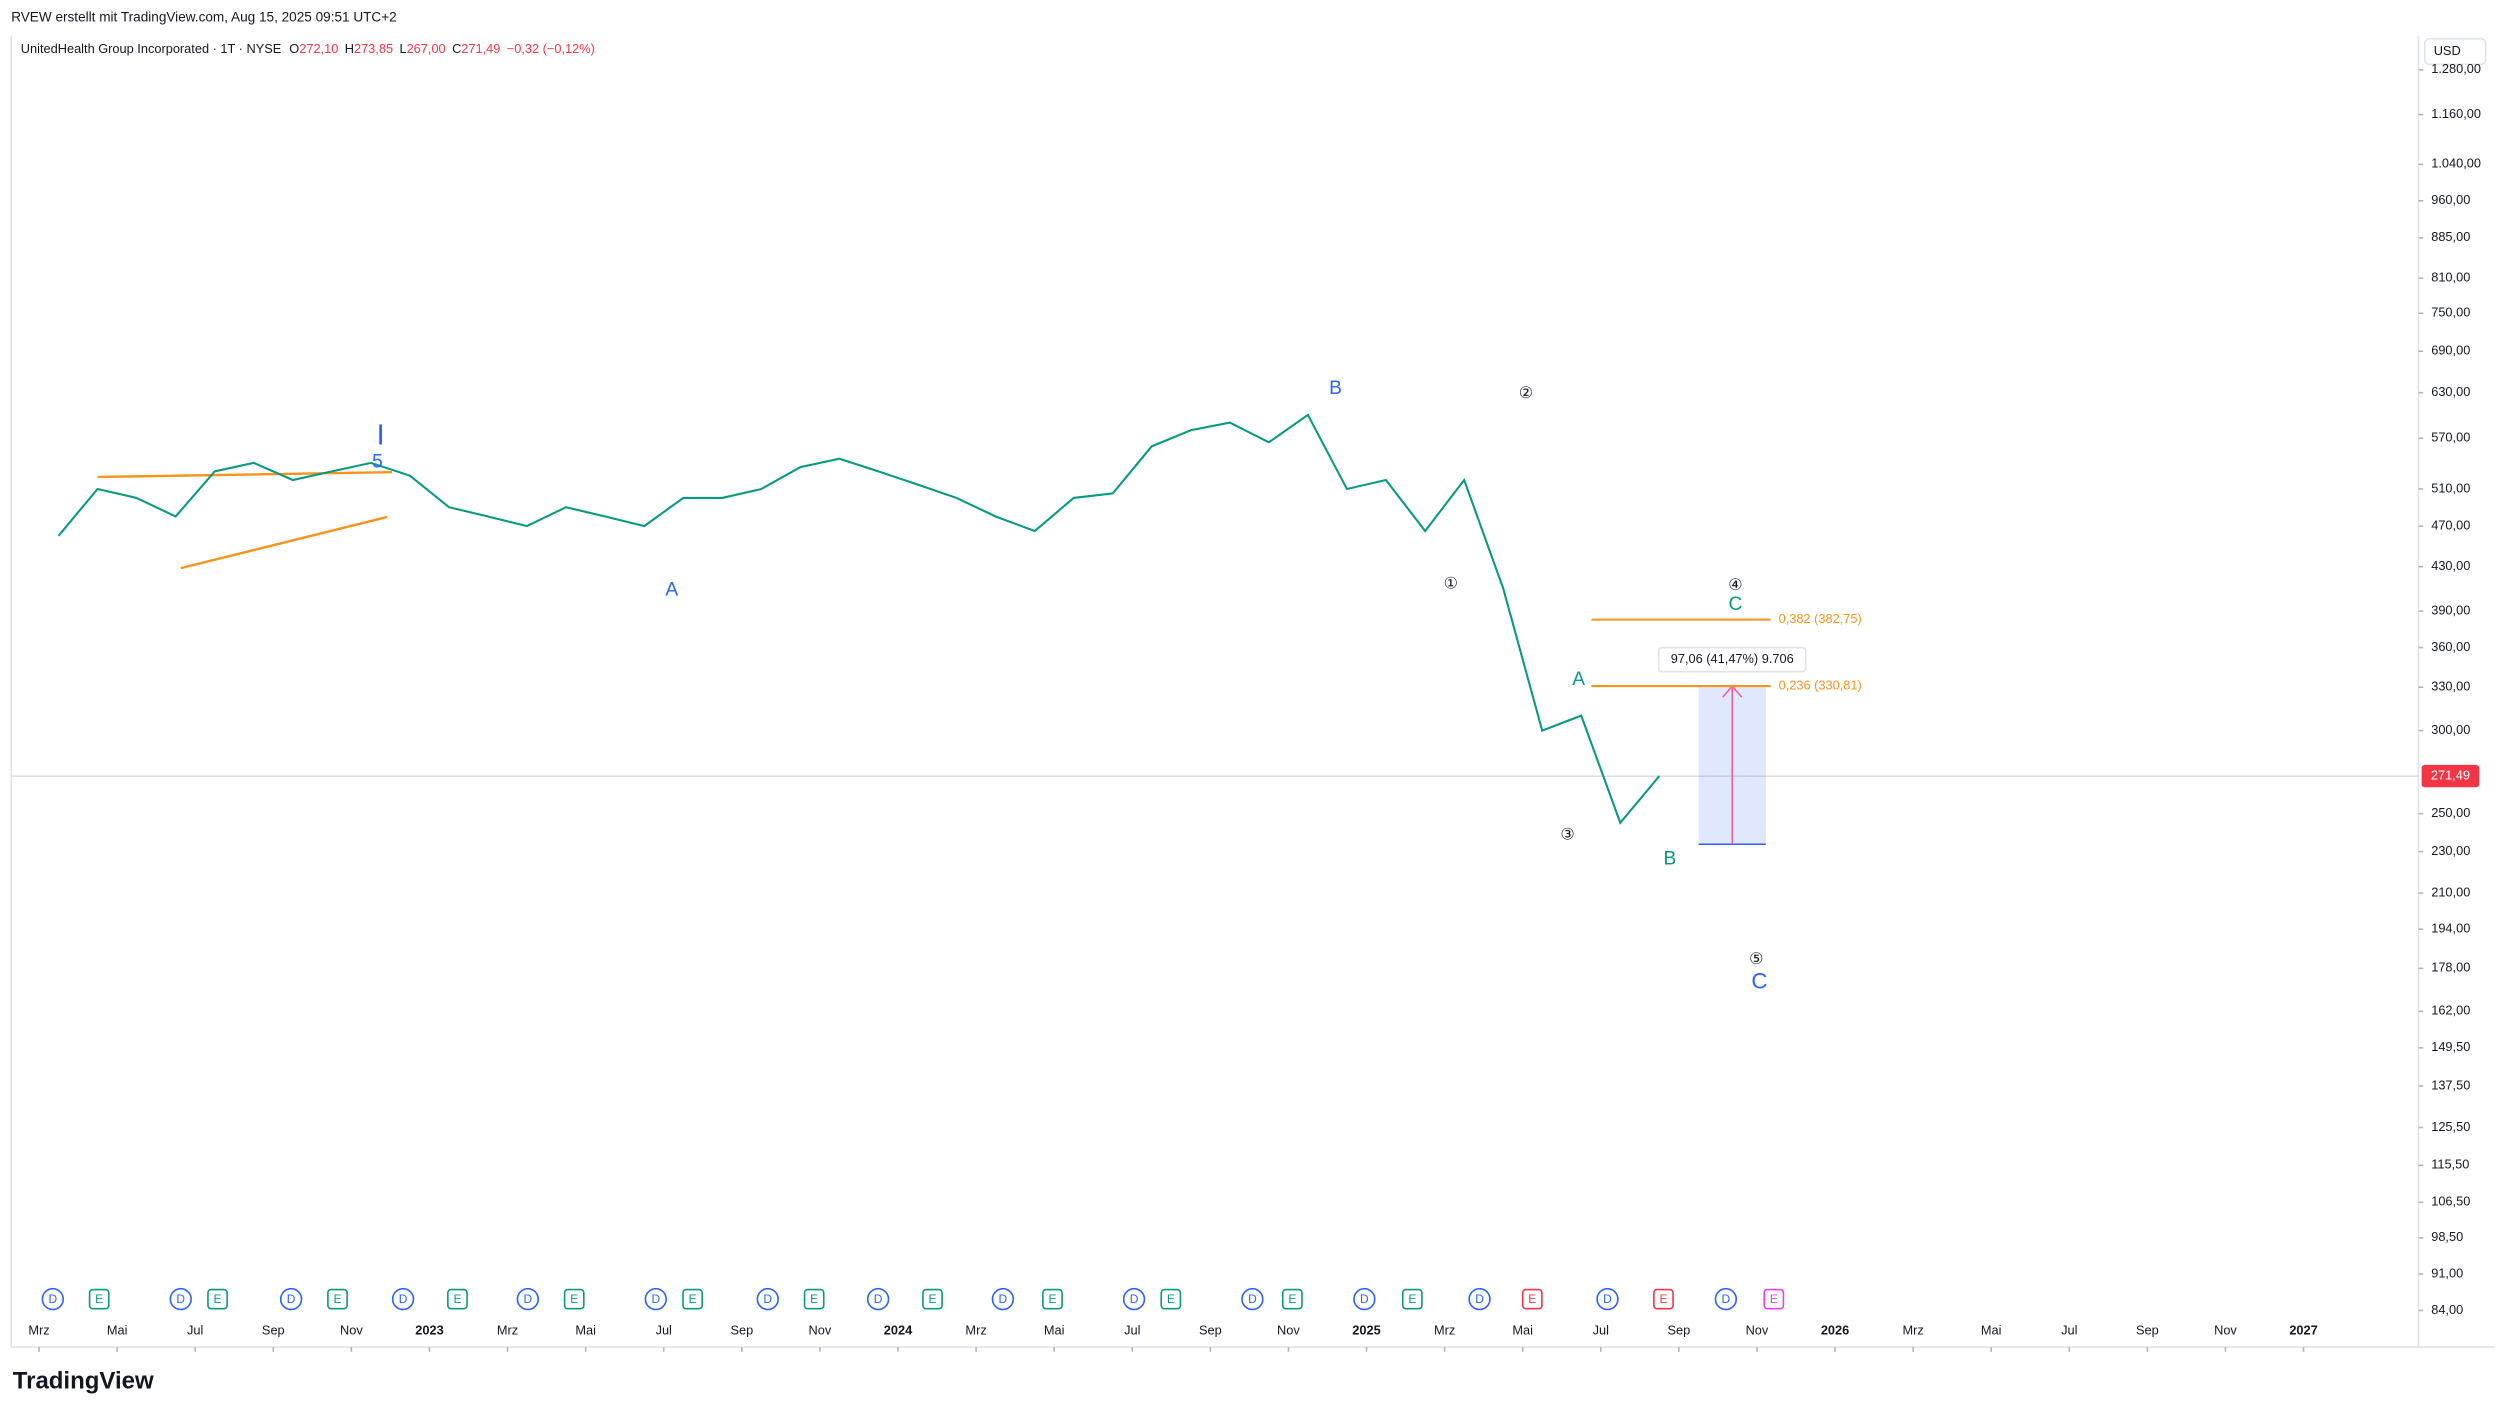  Describe the element at coordinates (2450, 1126) in the screenshot. I see `y-tick-label: 125,50` at that location.